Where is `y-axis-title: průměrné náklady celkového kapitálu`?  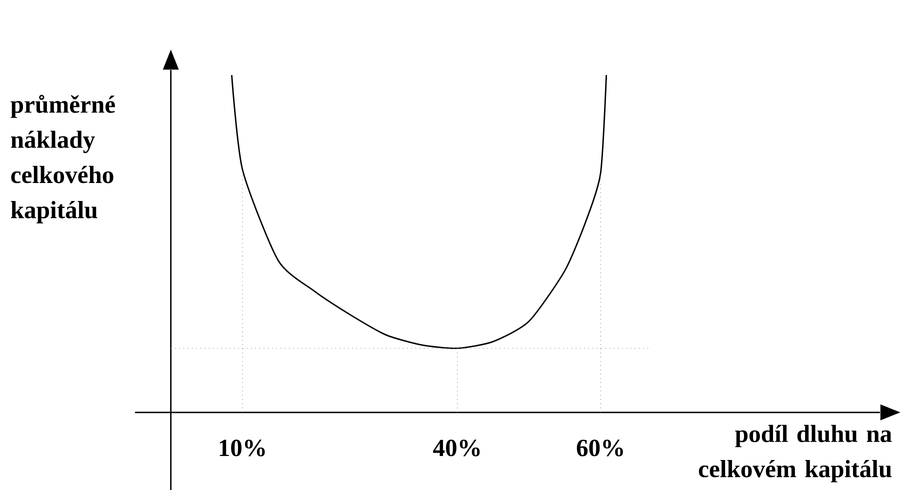 y-axis-title: průměrné náklady celkového kapitálu is located at coordinates (62, 159).